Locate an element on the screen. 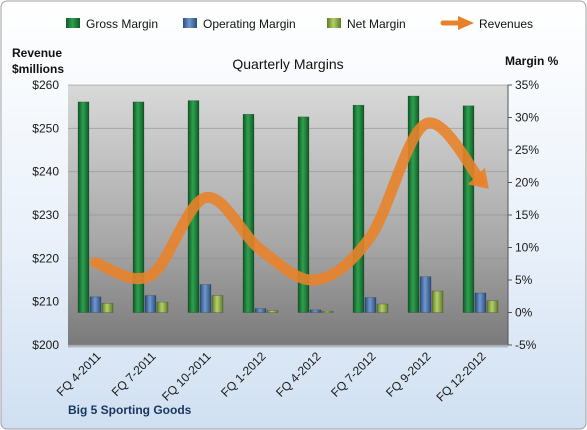 This screenshot has width=587, height=430. legend-label-operating-margin: Operating Margin is located at coordinates (249, 24).